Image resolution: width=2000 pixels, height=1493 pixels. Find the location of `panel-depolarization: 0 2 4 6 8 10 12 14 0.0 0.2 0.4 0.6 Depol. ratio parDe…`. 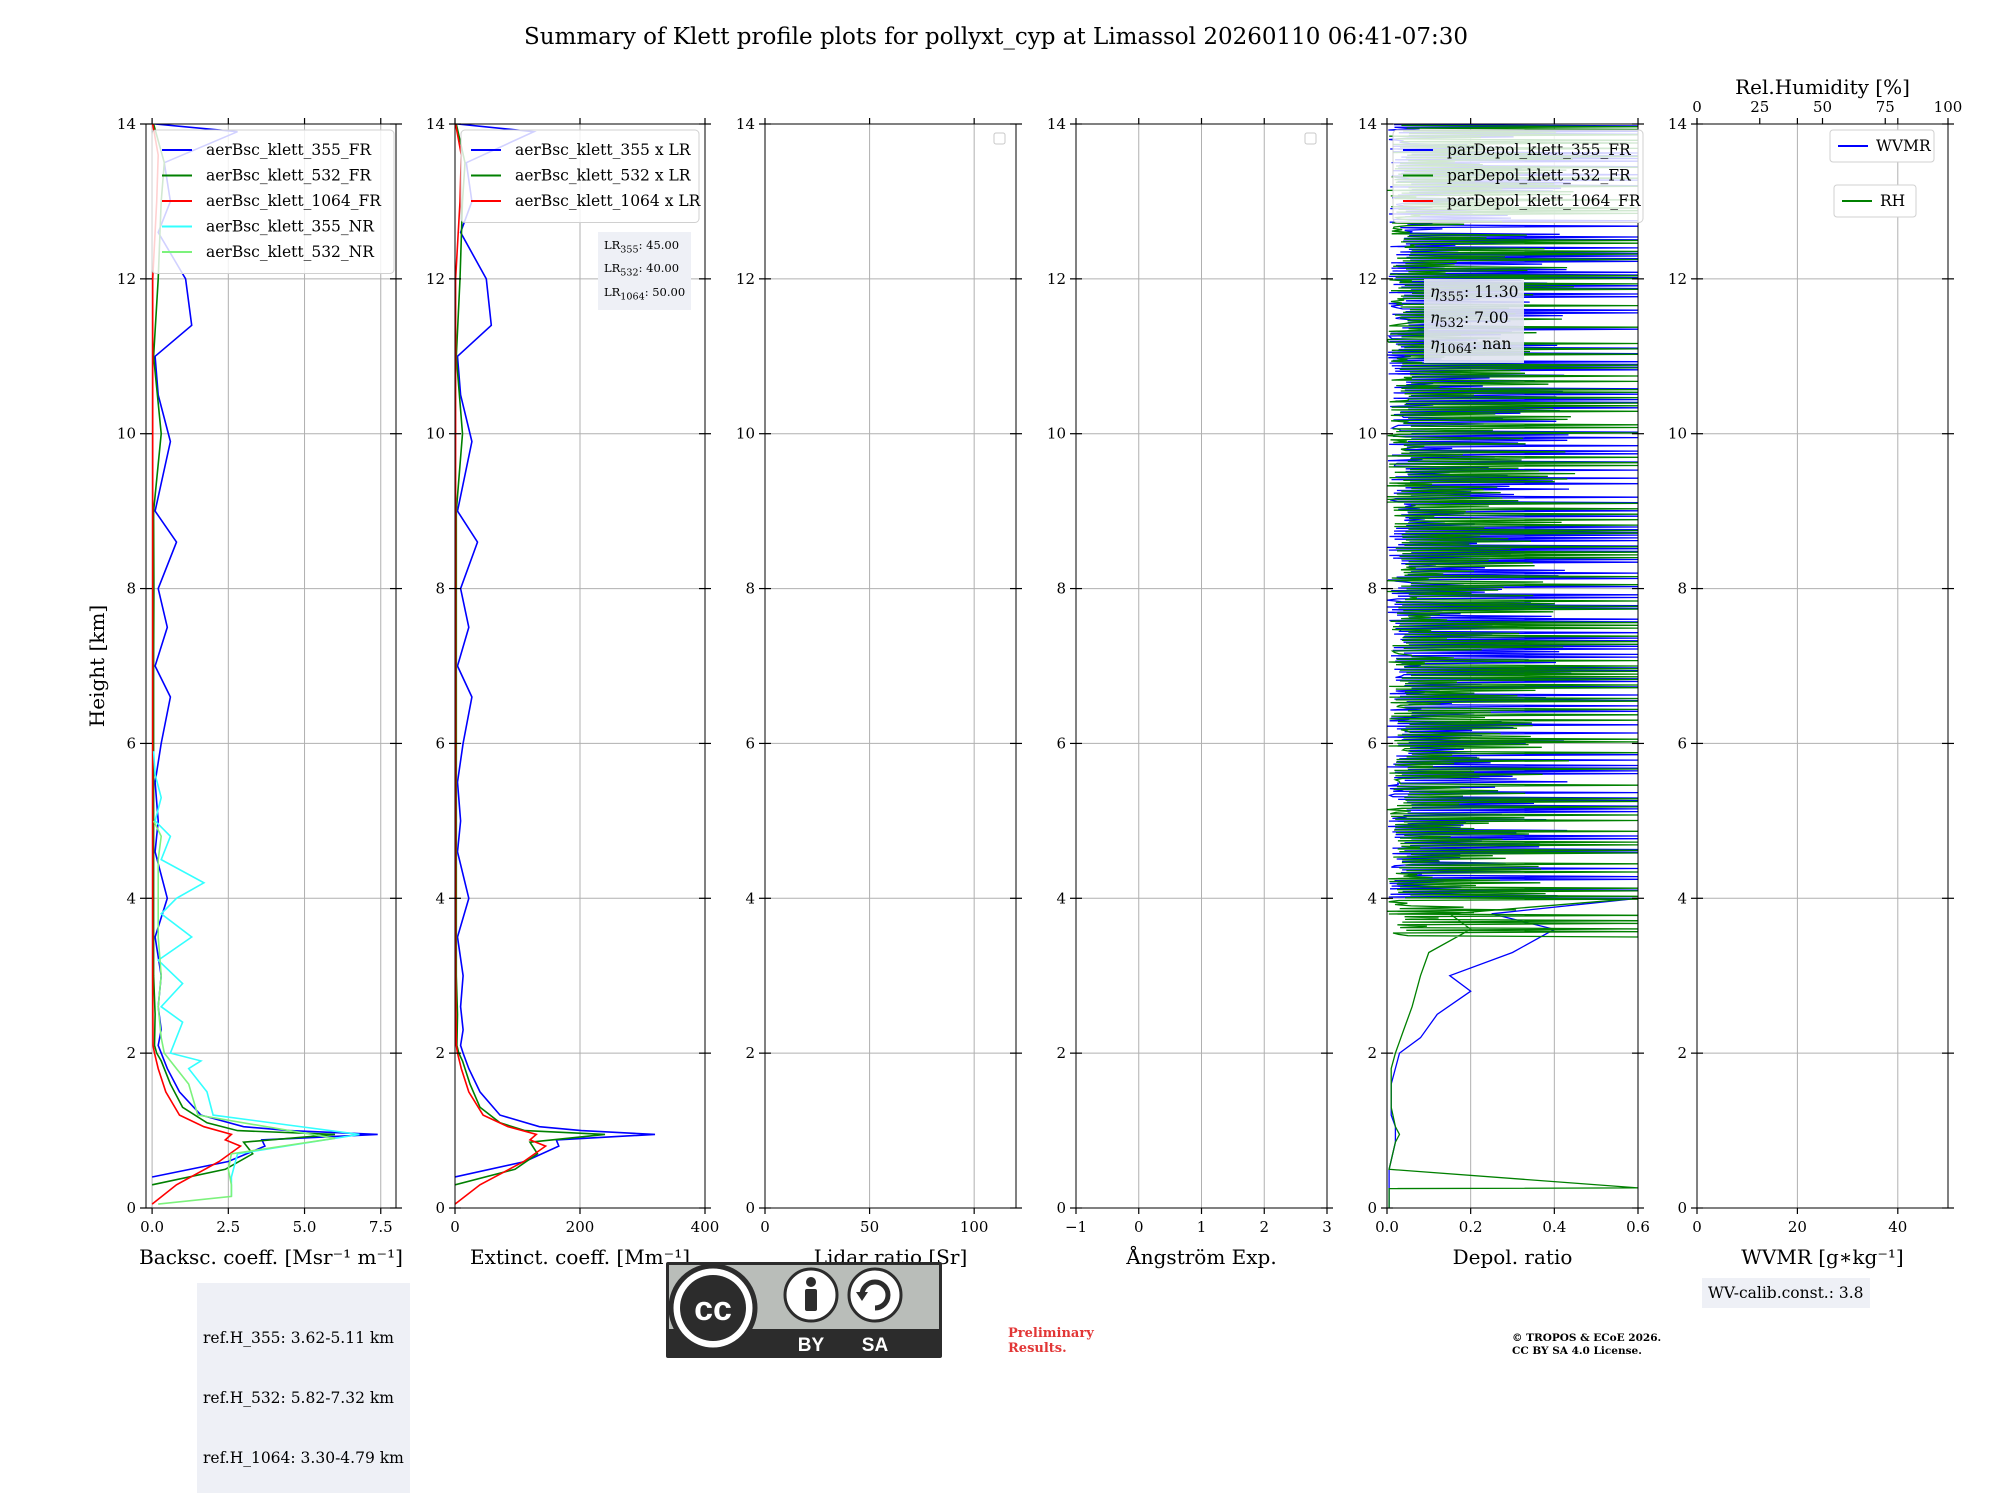

panel-depolarization: 0 2 4 6 8 10 12 14 0.0 0.2 0.4 0.6 Depol. ratio parDe… is located at coordinates (1504, 692).